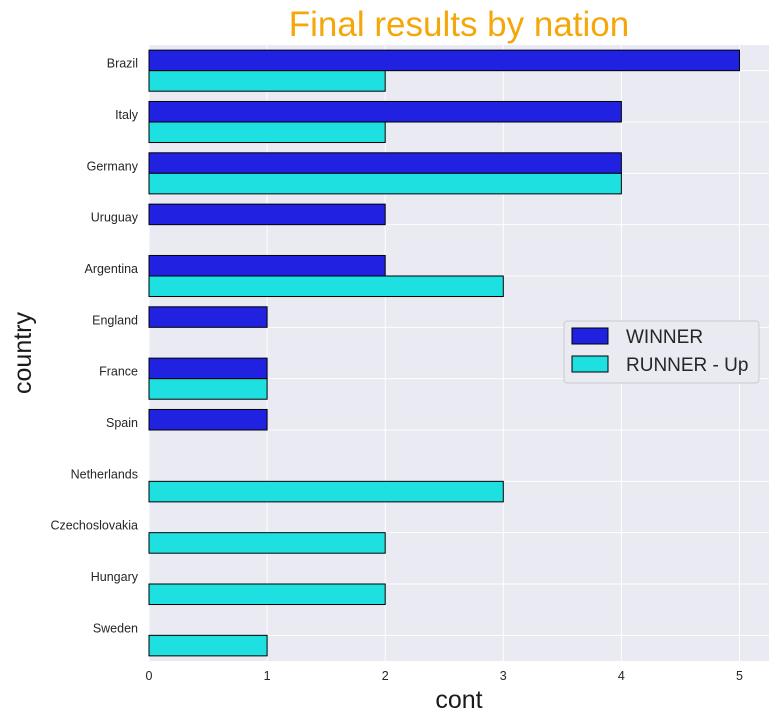  What do you see at coordinates (385, 111) in the screenshot?
I see `bar-winner-italy` at bounding box center [385, 111].